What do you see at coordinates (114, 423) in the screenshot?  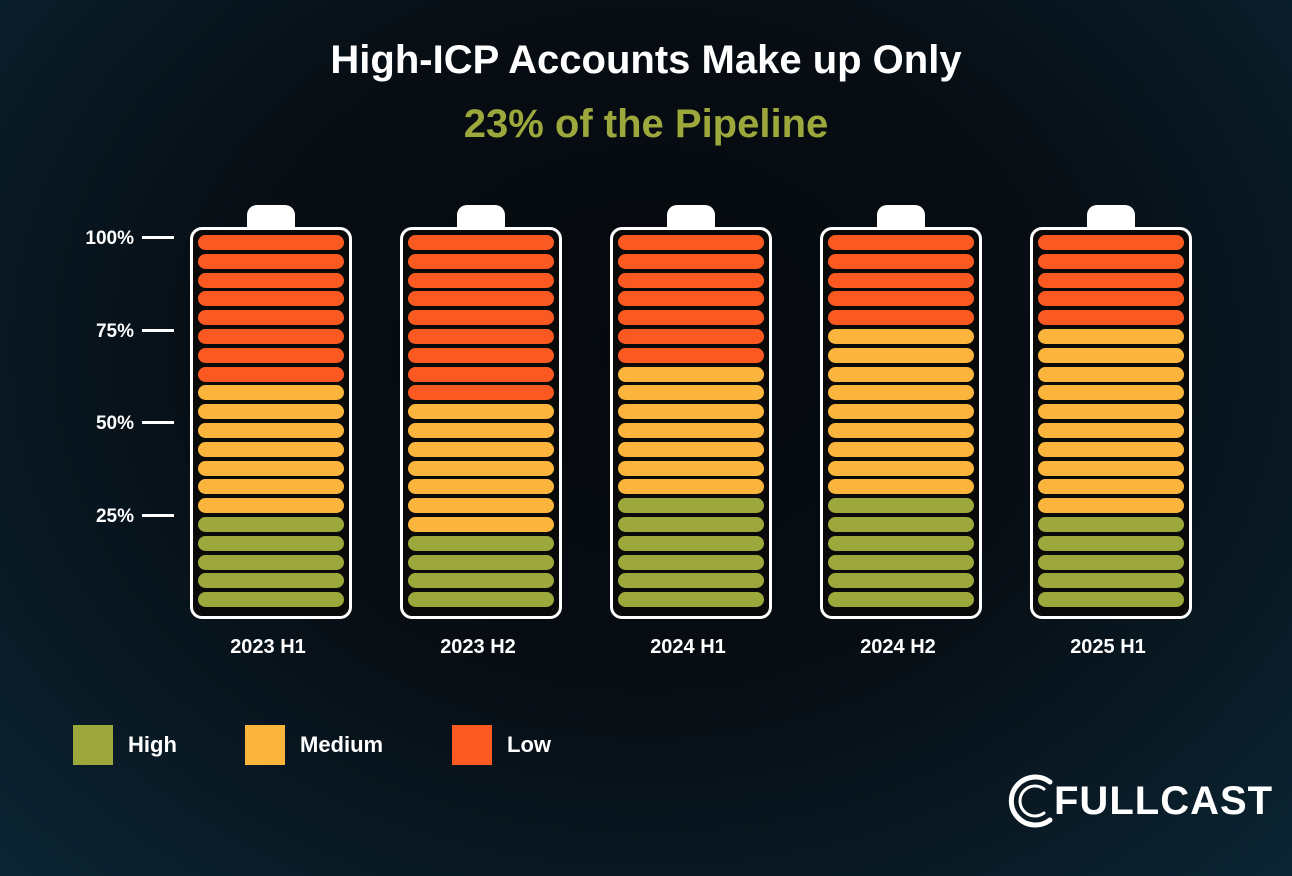 I see `y-tick-label: 50%` at bounding box center [114, 423].